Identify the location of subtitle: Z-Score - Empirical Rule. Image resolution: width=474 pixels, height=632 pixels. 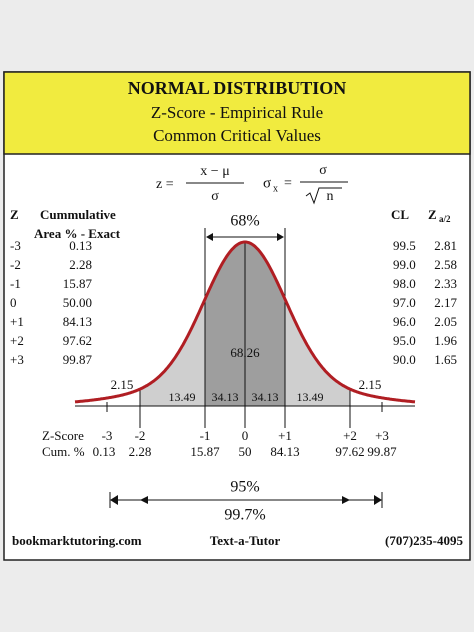
(237, 112).